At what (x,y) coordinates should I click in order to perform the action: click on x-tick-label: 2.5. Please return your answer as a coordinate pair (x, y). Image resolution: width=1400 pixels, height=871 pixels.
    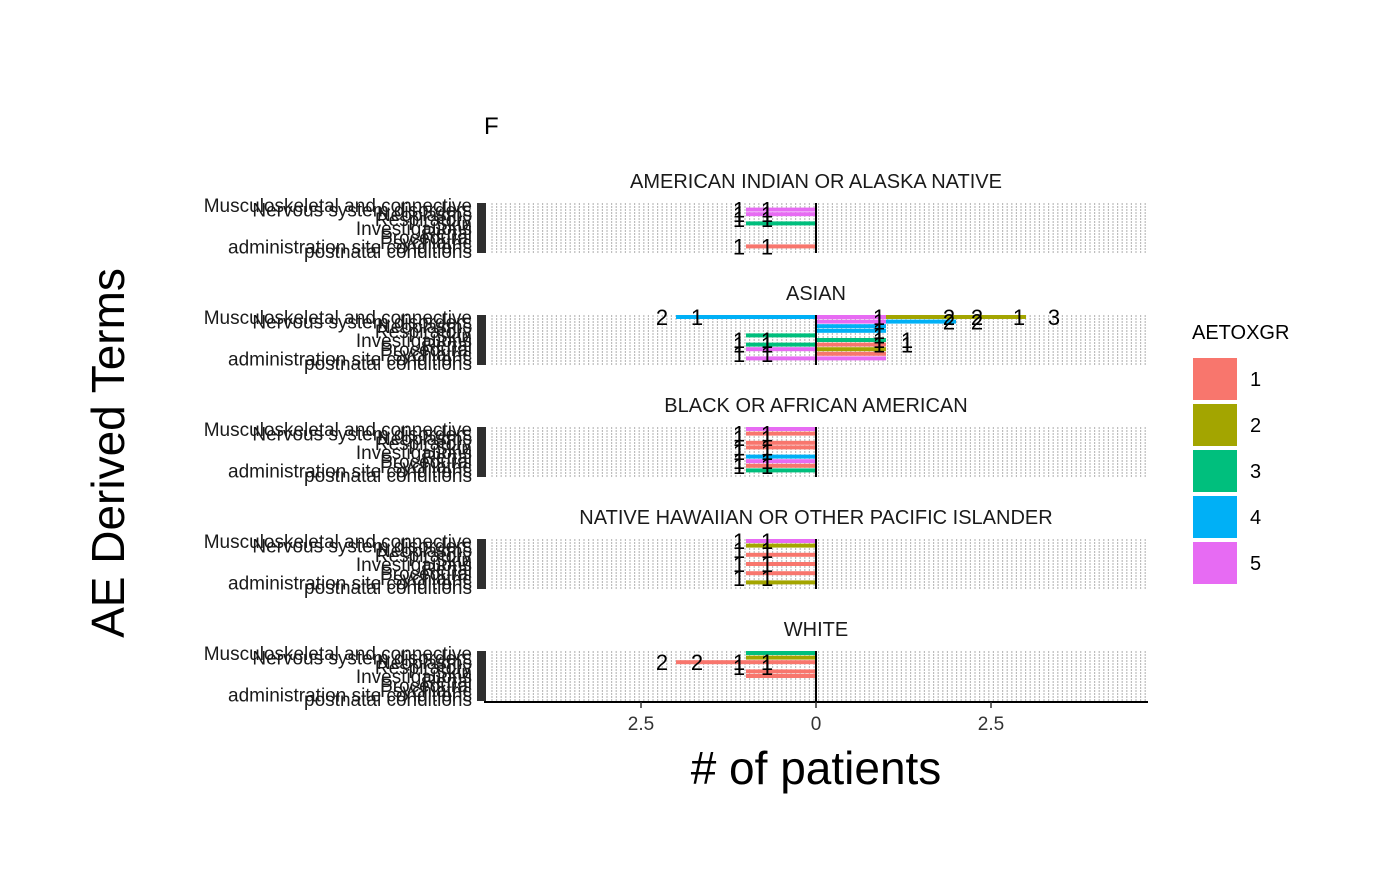
    Looking at the image, I should click on (641, 724).